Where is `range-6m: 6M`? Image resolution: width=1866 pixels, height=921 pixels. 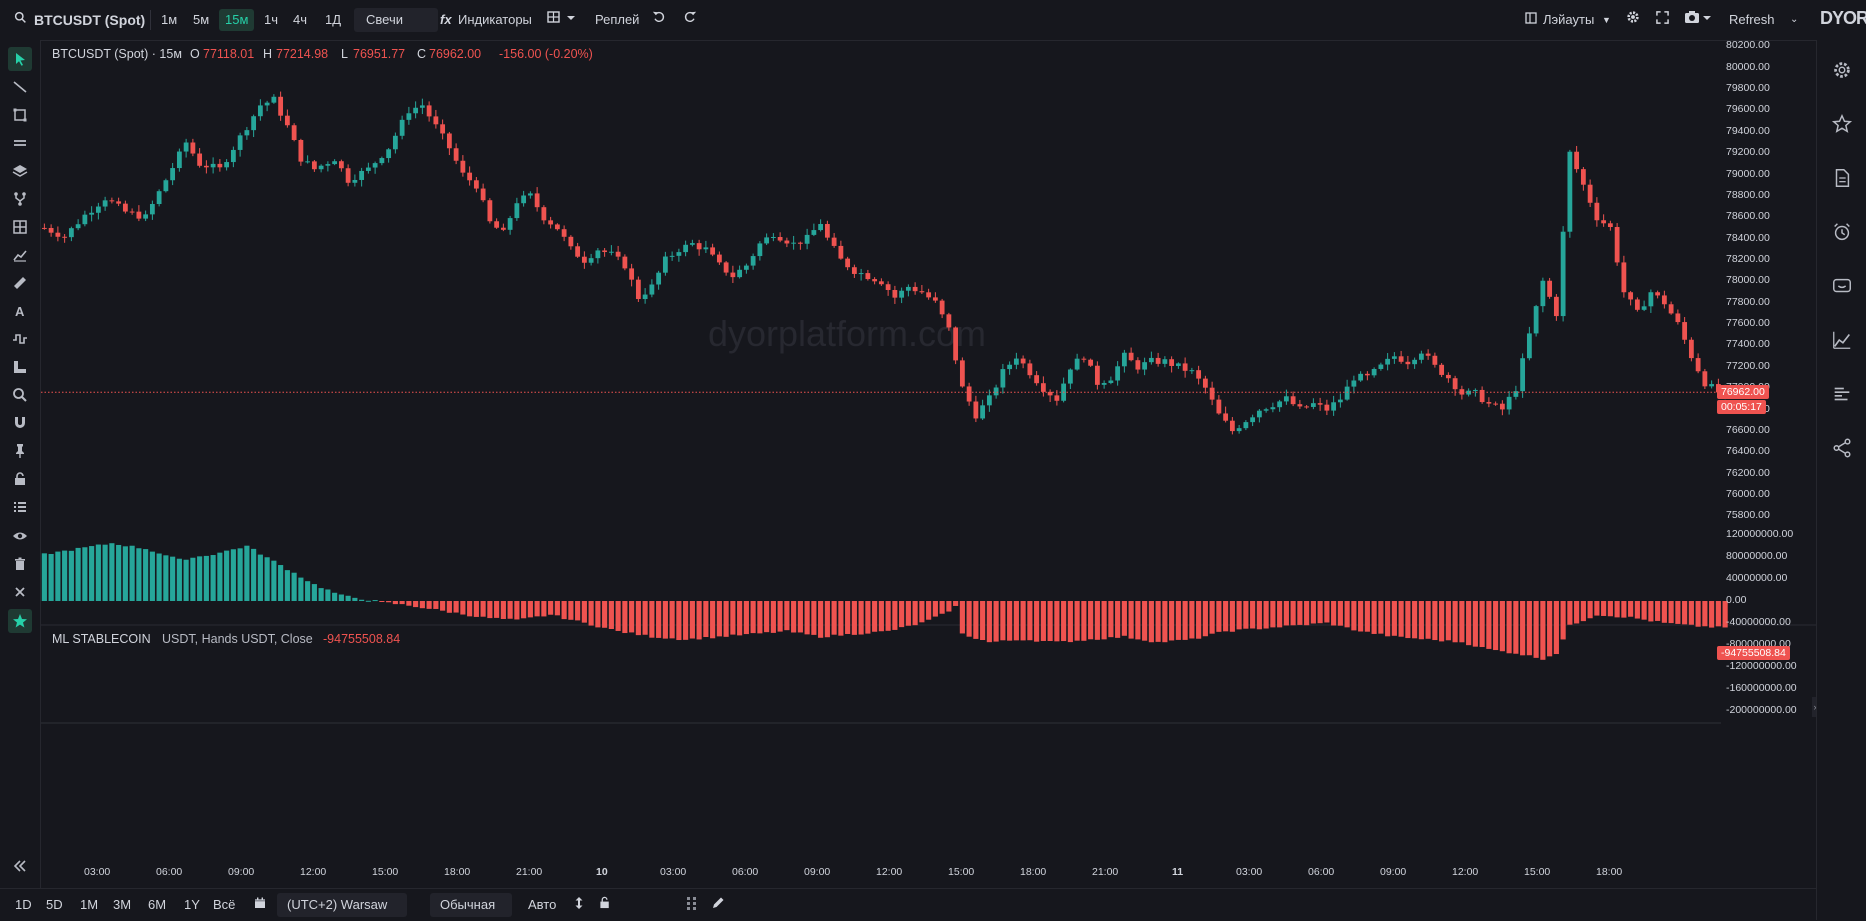 range-6m: 6M is located at coordinates (157, 904).